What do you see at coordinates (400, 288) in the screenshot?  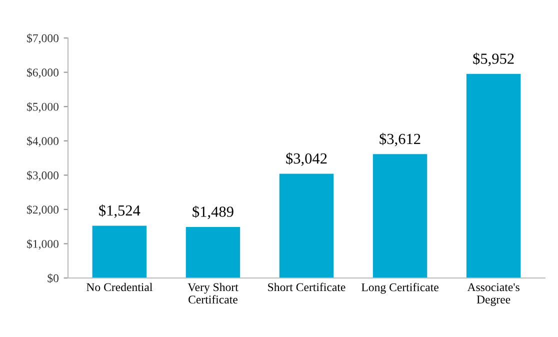 I see `x-tick-label: Long Certificate` at bounding box center [400, 288].